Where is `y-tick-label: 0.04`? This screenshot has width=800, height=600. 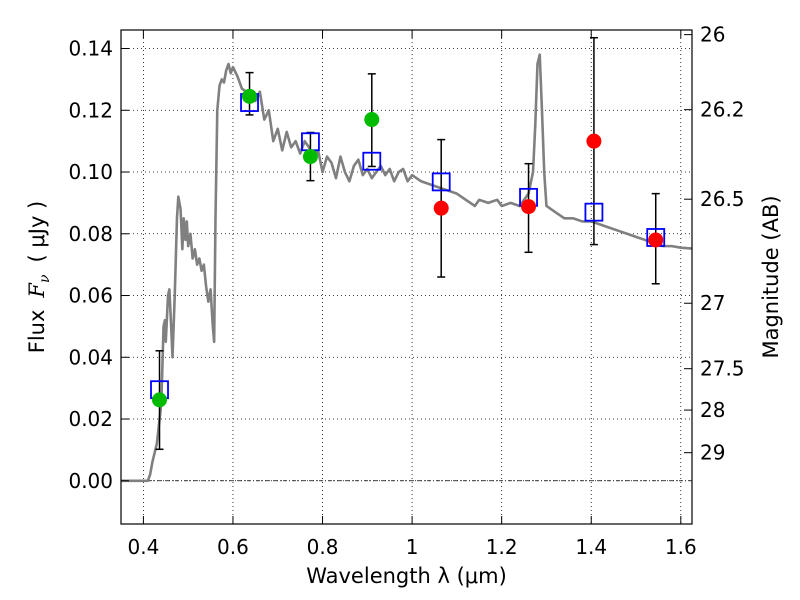 y-tick-label: 0.04 is located at coordinates (90, 357).